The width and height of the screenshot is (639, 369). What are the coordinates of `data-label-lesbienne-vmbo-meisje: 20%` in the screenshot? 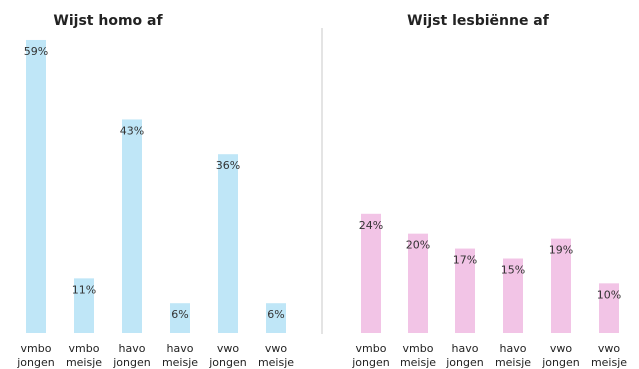 It's located at (418, 245).